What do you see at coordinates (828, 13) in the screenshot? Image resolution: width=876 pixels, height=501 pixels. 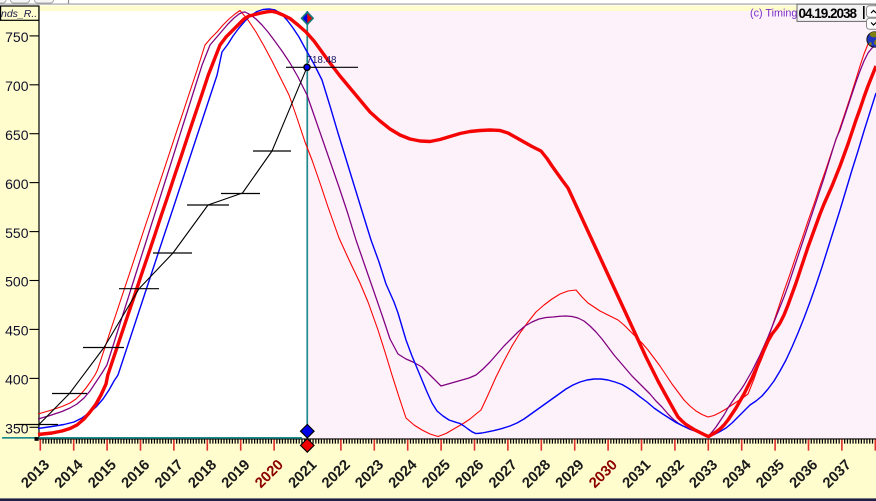 I see `svg-text: 04.19.2038` at bounding box center [828, 13].